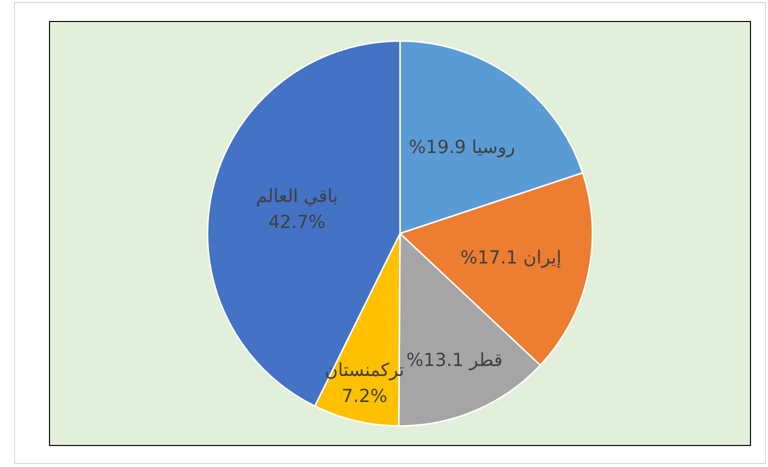  I want to click on slice-label: قطر 13.1%, so click(454, 361).